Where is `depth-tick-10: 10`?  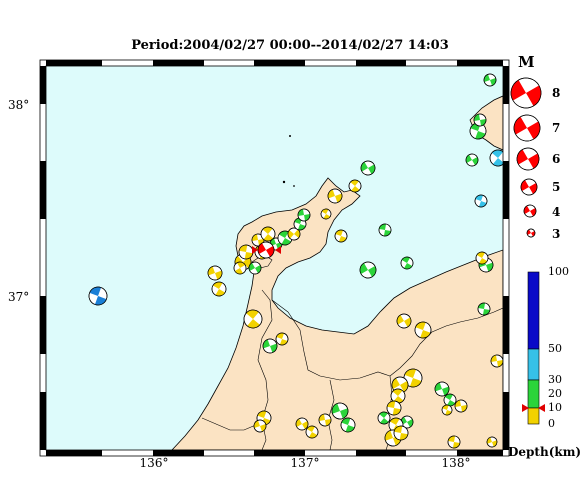
depth-tick-10: 10 is located at coordinates (555, 407).